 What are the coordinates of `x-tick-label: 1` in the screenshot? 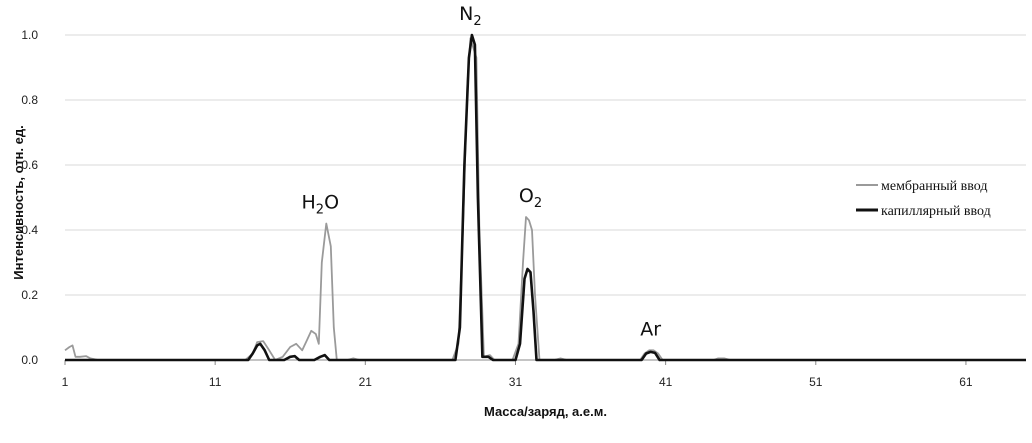 It's located at (65, 382).